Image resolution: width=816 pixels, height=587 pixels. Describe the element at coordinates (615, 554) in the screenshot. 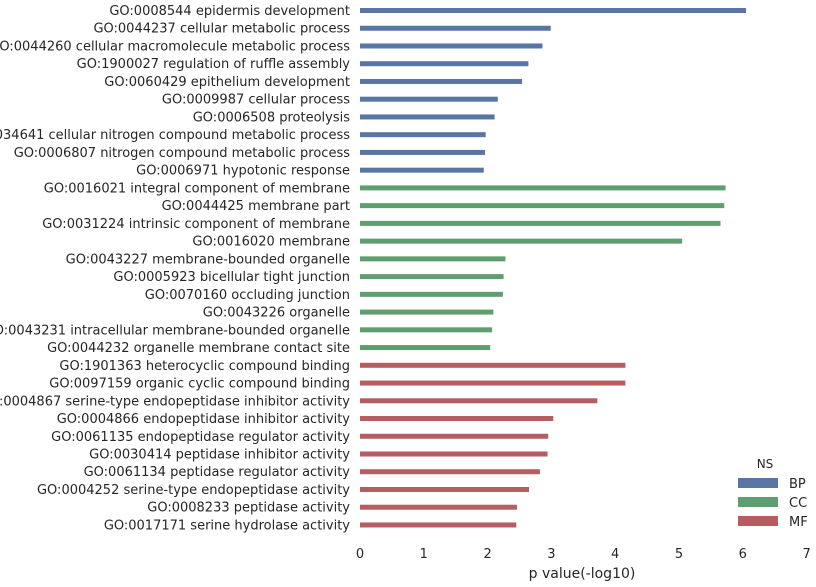

I see `x-tick-label: 4` at that location.